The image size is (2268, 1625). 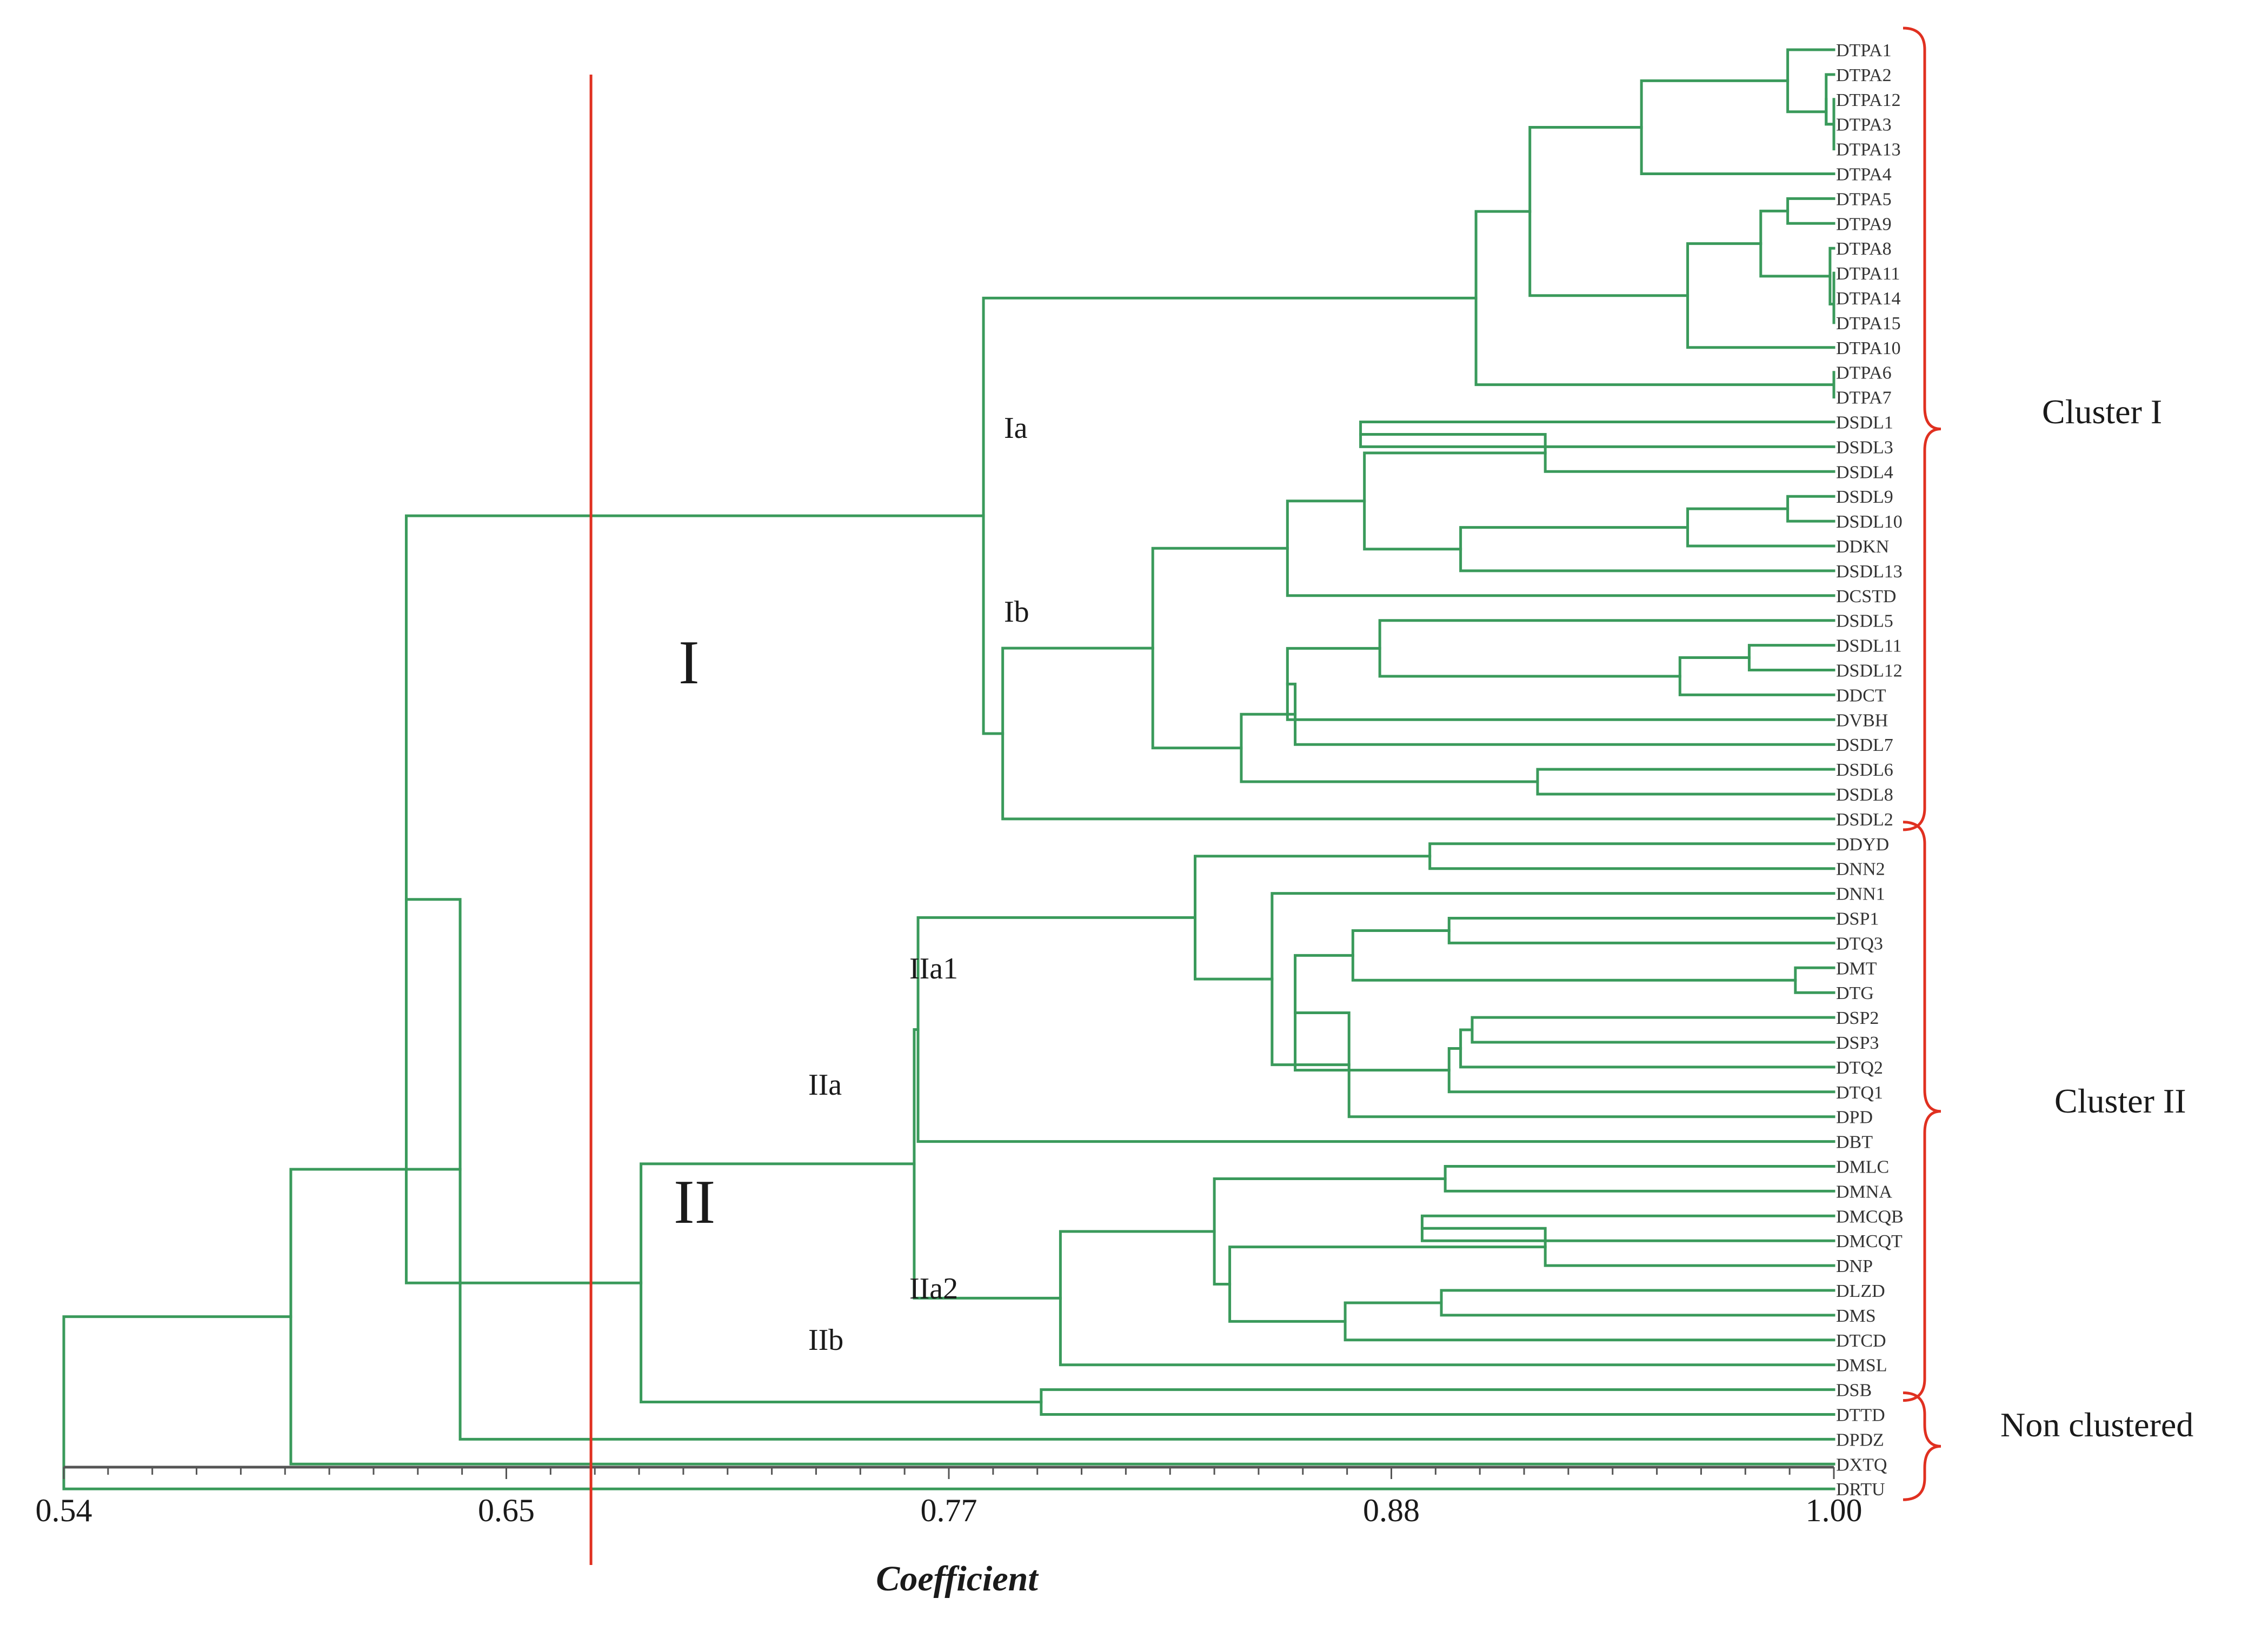 I want to click on leaf-label: DSDL3, so click(x=1864, y=447).